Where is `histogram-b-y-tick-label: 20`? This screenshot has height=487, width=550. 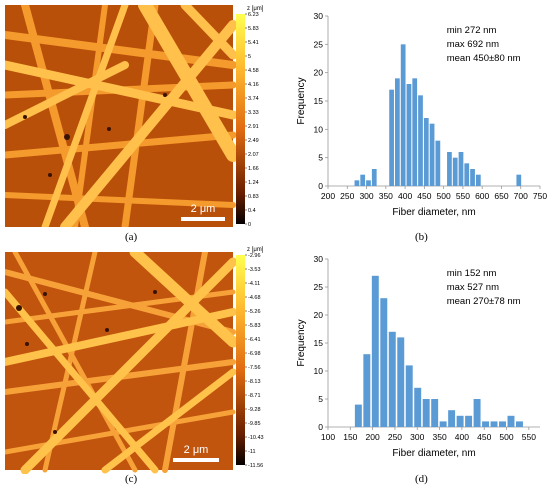
histogram-b-y-tick-label: 20 is located at coordinates (319, 73).